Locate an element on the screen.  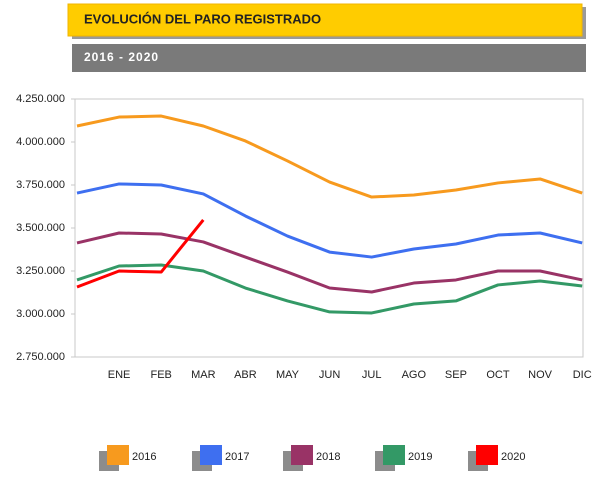
legend-label: 2018 is located at coordinates (328, 457).